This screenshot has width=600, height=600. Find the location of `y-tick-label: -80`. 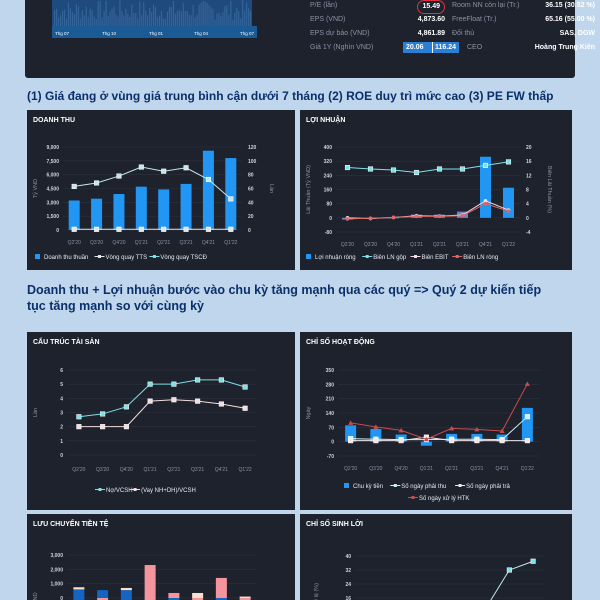

y-tick-label: -80 is located at coordinates (328, 233).